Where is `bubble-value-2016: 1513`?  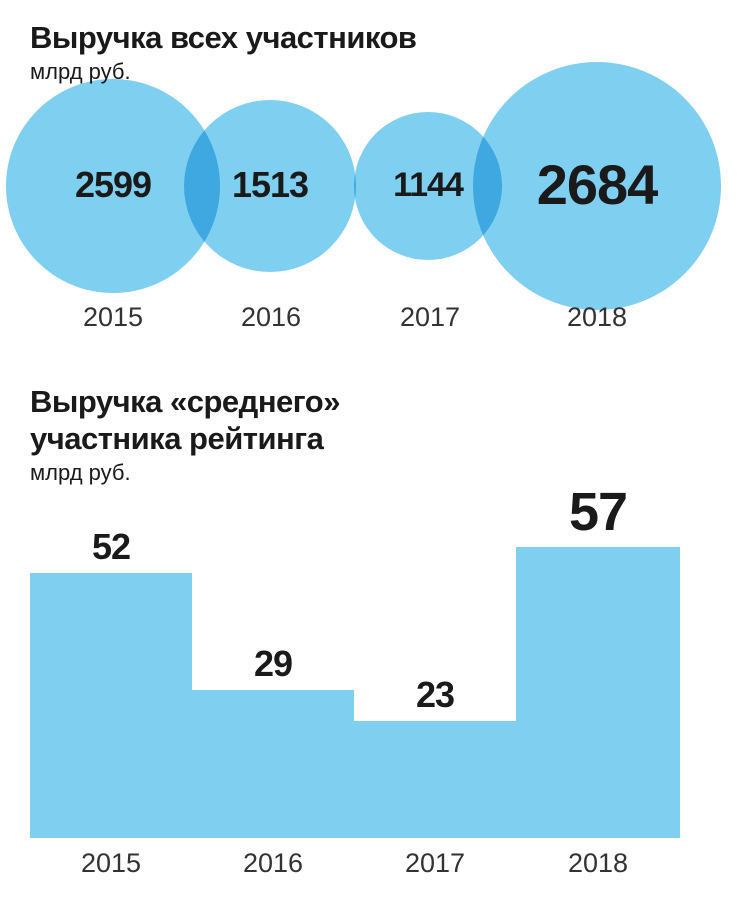 bubble-value-2016: 1513 is located at coordinates (270, 185).